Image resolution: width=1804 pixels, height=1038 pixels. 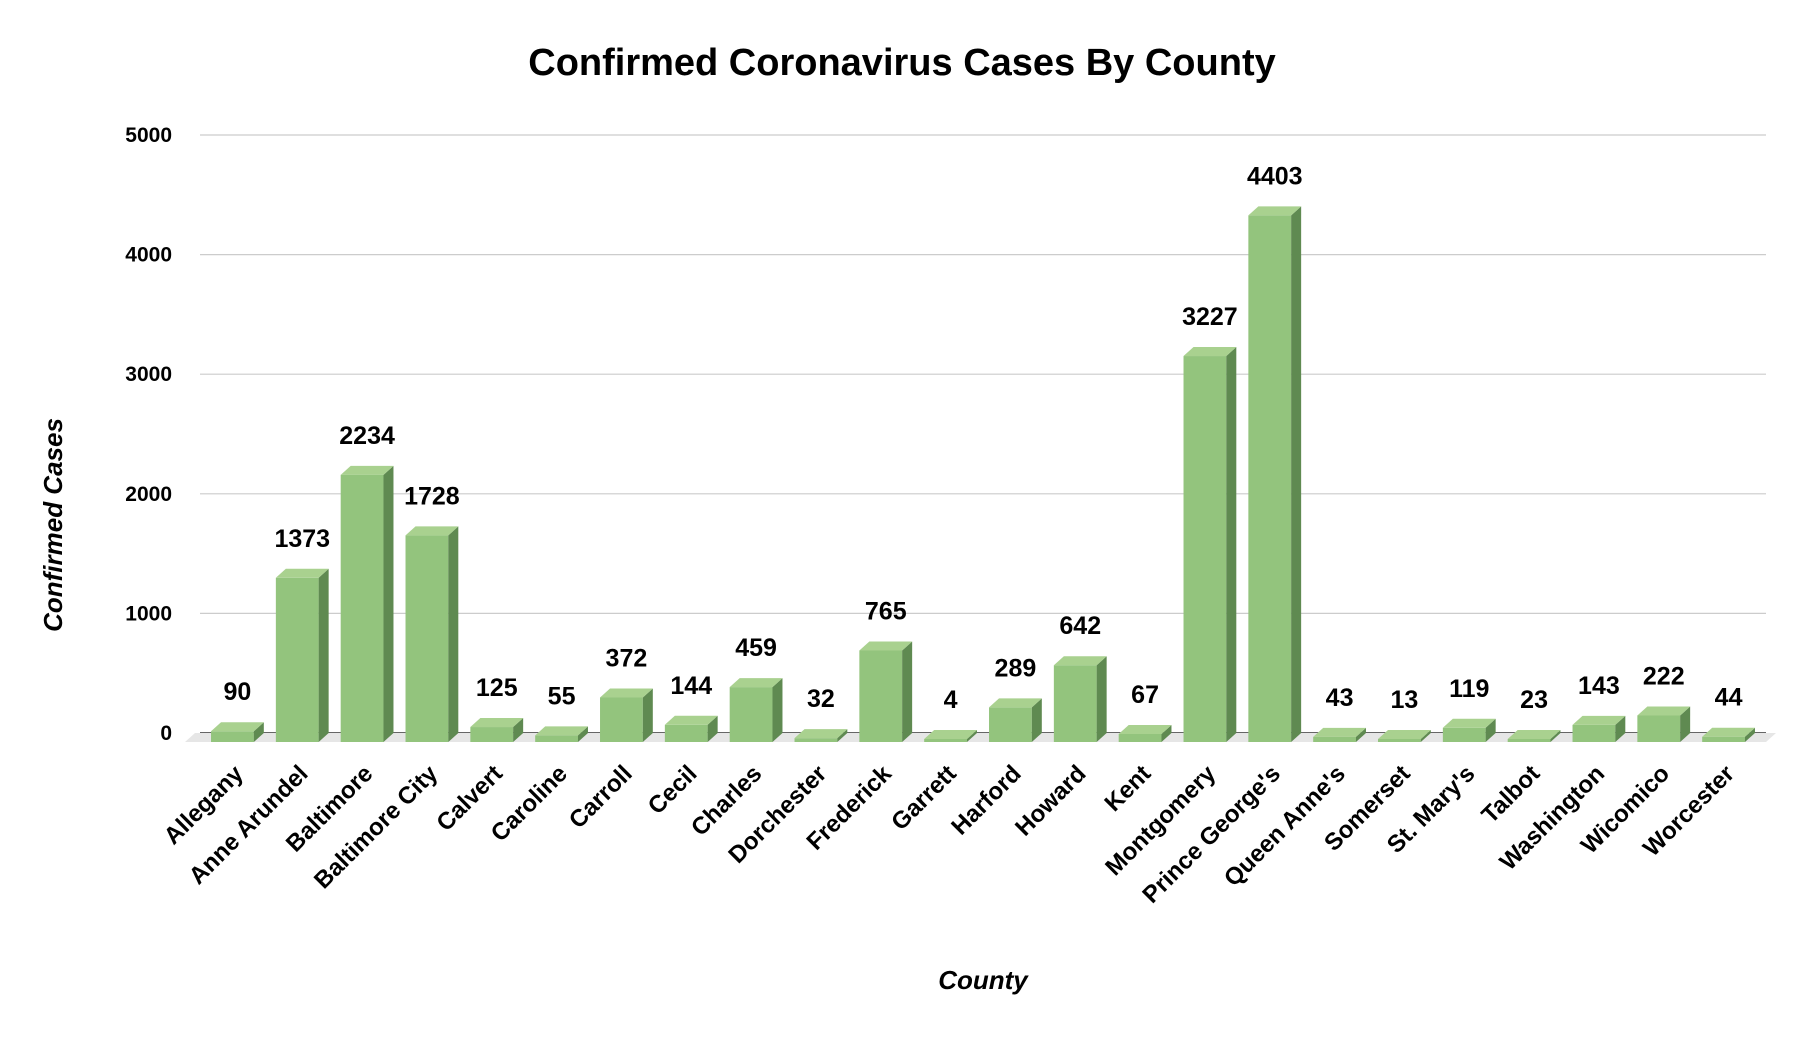 What do you see at coordinates (983, 980) in the screenshot?
I see `x-axis-title: County` at bounding box center [983, 980].